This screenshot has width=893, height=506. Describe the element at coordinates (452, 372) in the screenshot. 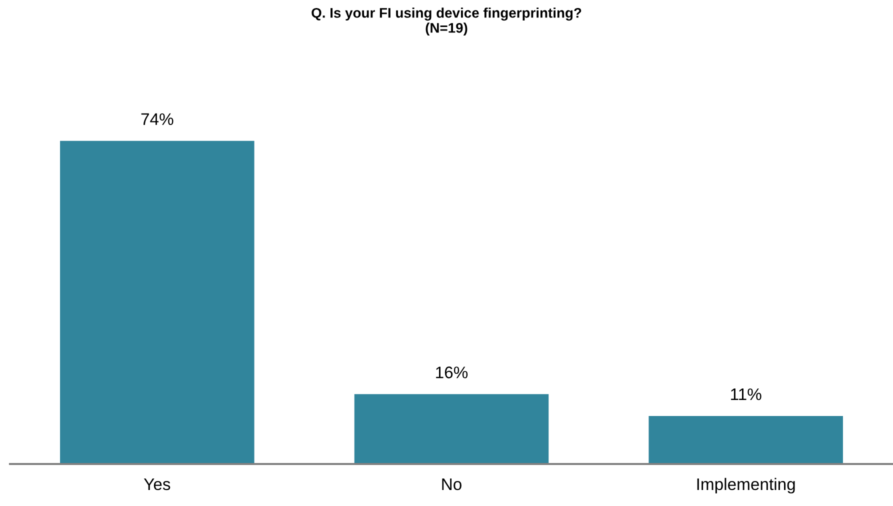

I see `data-label: 16%` at that location.